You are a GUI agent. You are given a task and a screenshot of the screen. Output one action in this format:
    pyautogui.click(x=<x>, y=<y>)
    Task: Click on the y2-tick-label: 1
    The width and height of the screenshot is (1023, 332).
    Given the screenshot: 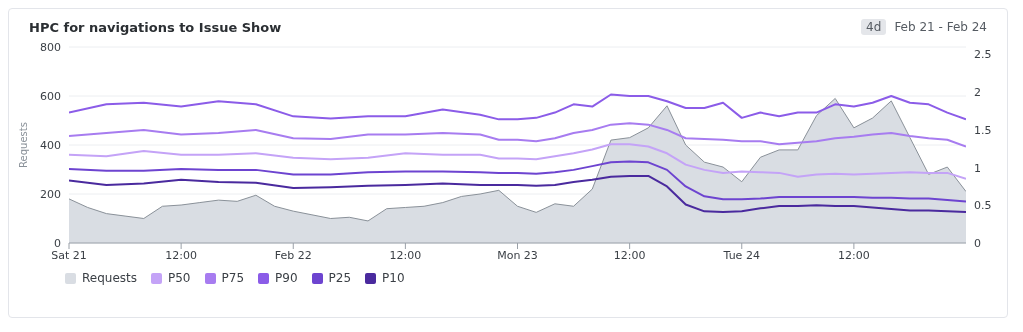 What is the action you would take?
    pyautogui.click(x=977, y=168)
    